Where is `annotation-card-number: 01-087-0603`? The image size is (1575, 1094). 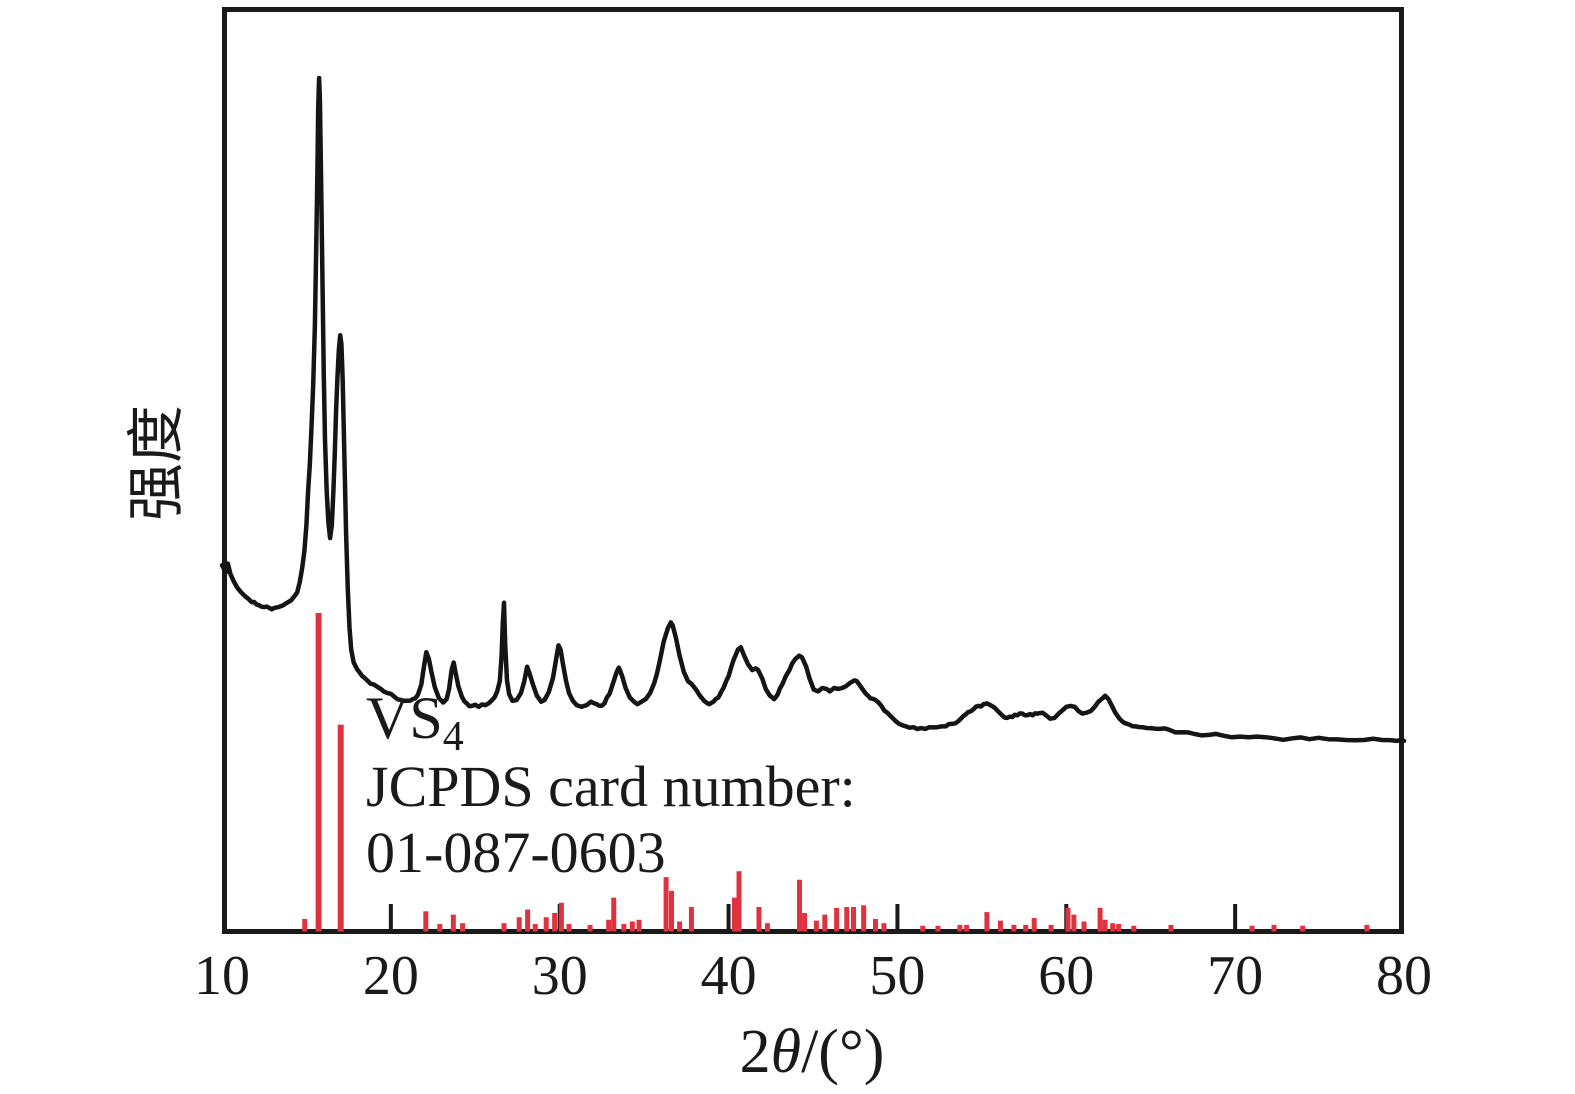 annotation-card-number: 01-087-0603 is located at coordinates (516, 852).